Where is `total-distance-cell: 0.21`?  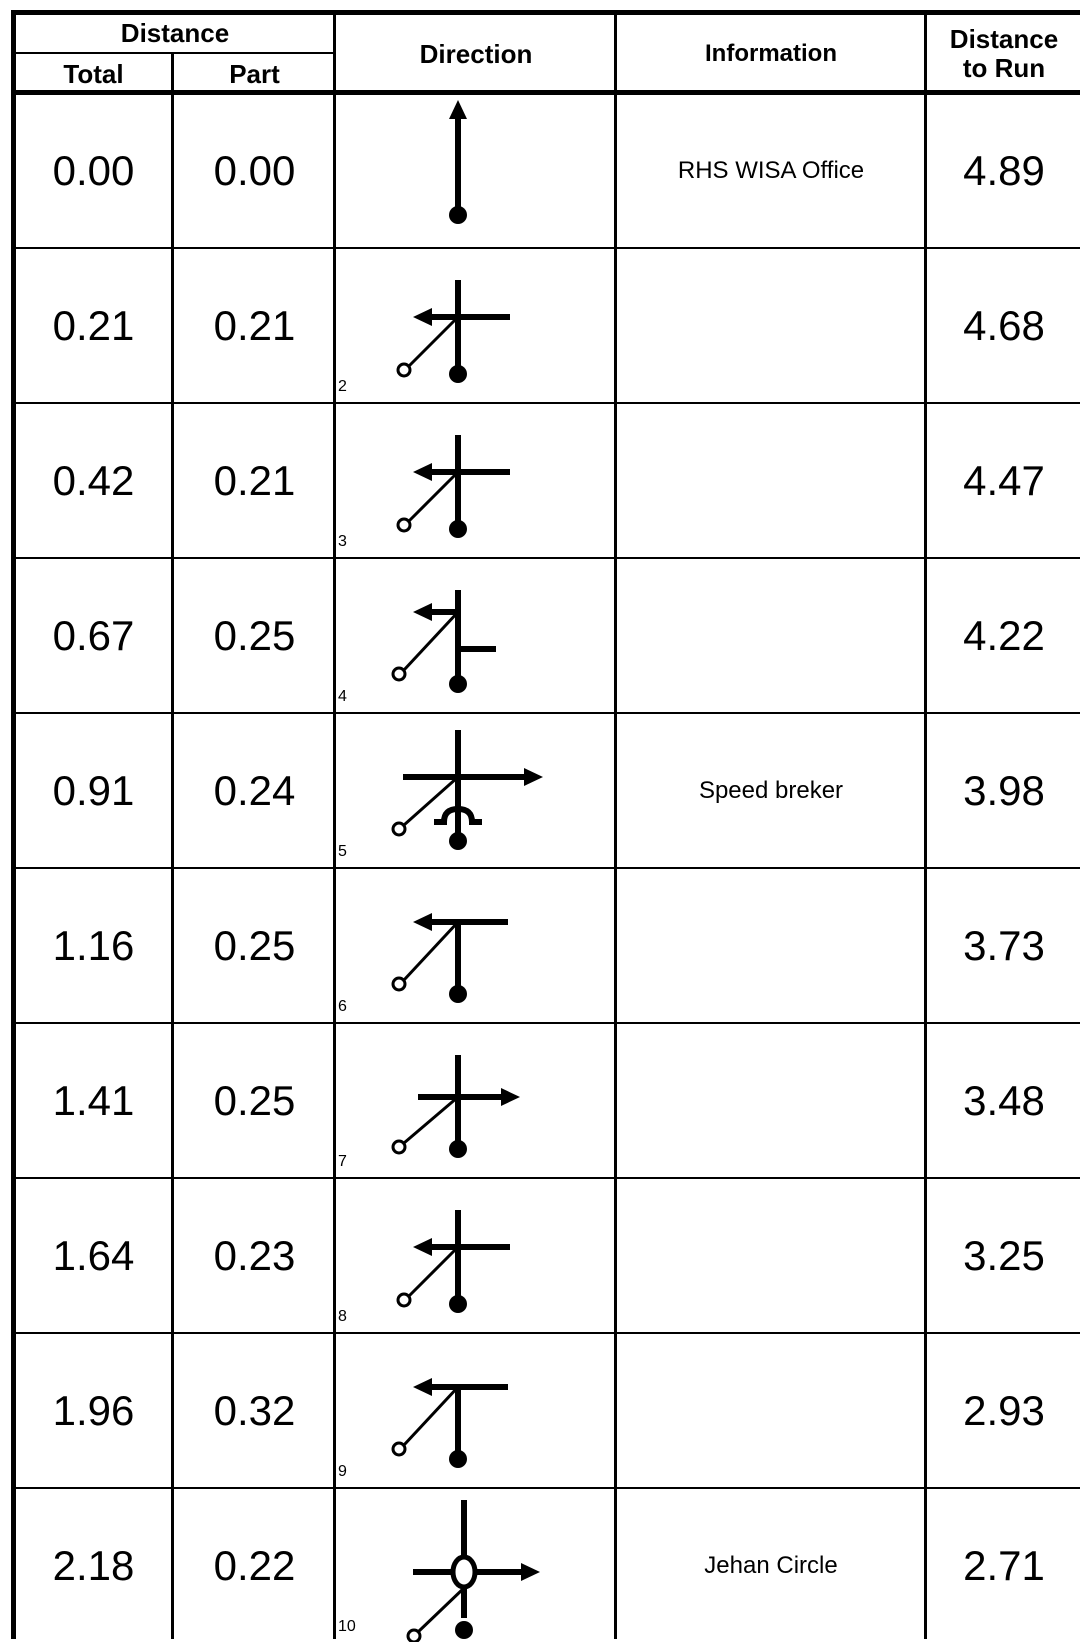
total-distance-cell: 0.21 is located at coordinates (93, 325).